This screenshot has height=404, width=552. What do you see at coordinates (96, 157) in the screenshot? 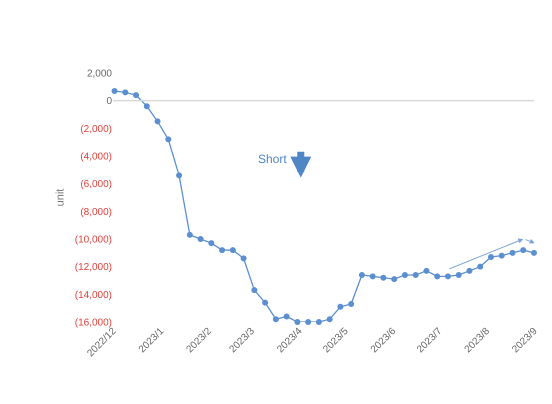
I see `y-tick-label: (4,000)` at bounding box center [96, 157].